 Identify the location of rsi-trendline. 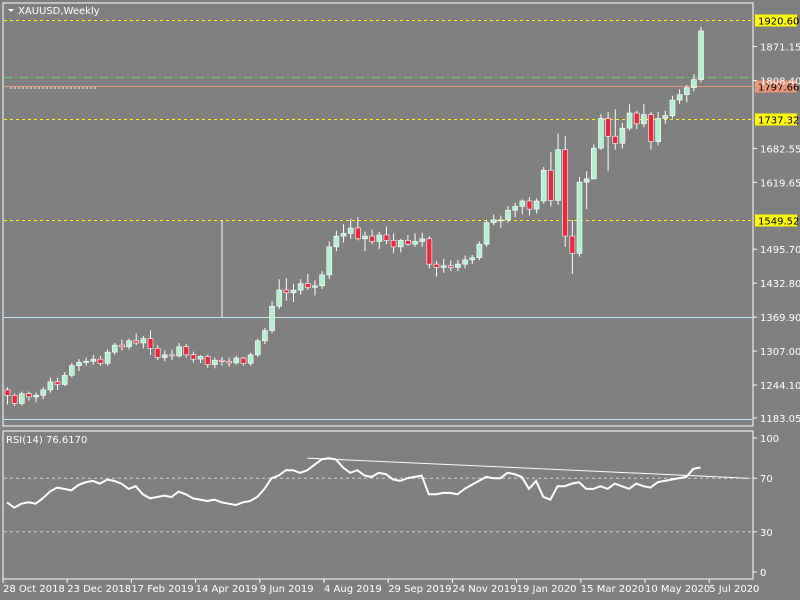
(528, 468).